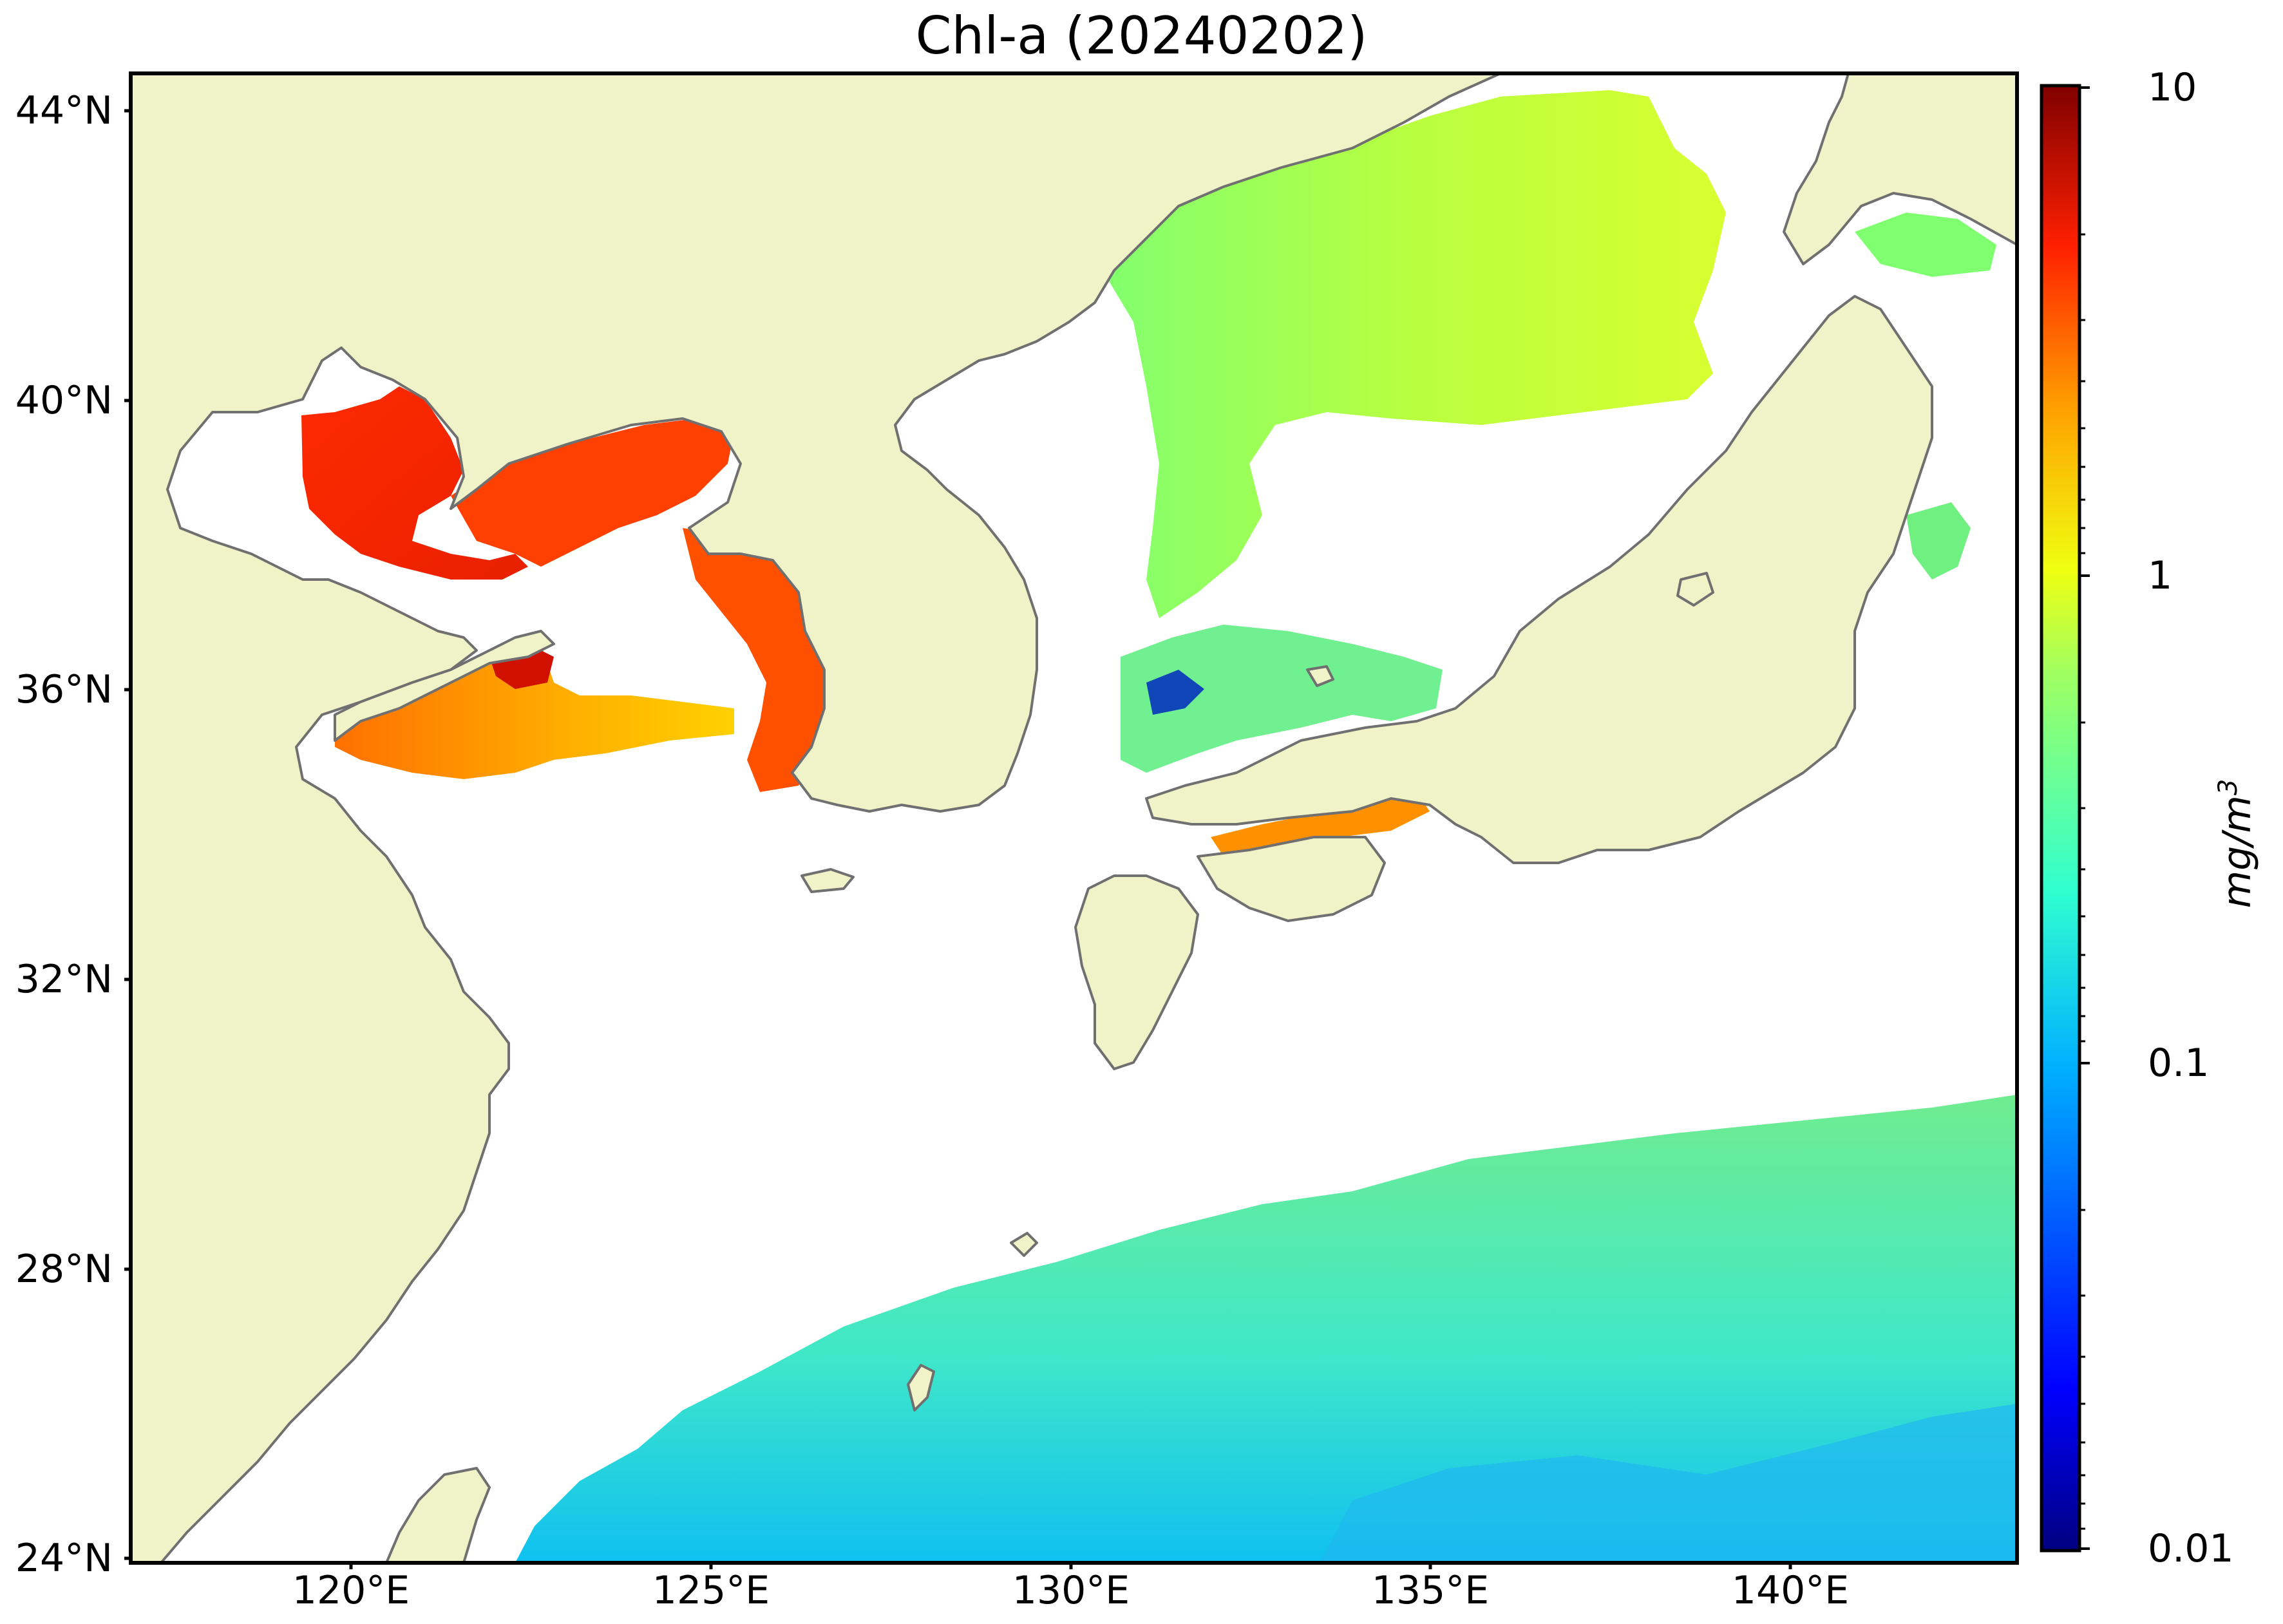 The image size is (2283, 1624). I want to click on land-amami, so click(1024, 1244).